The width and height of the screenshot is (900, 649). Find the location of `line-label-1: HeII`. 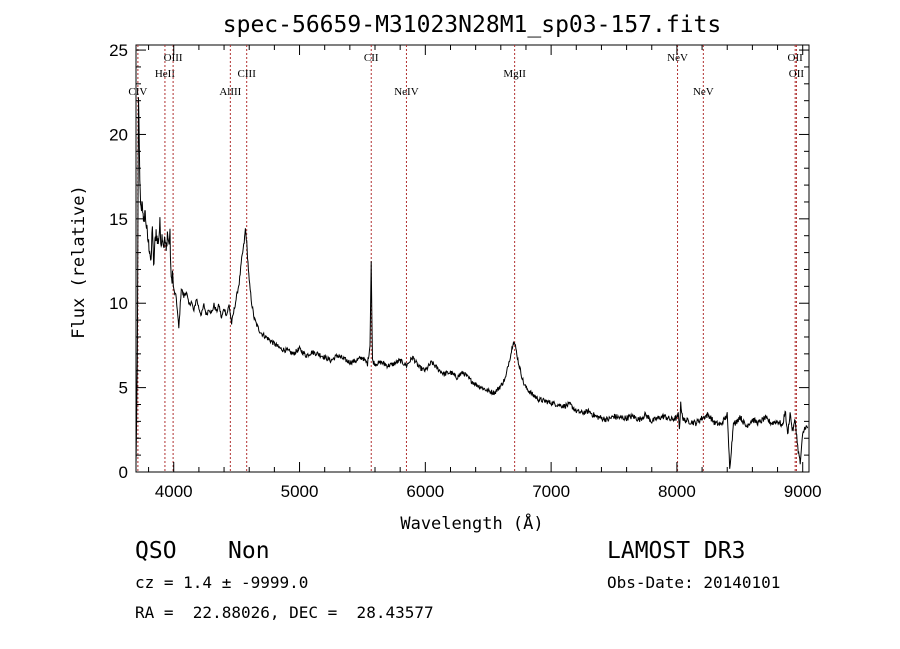

line-label-1: HeII is located at coordinates (165, 74).